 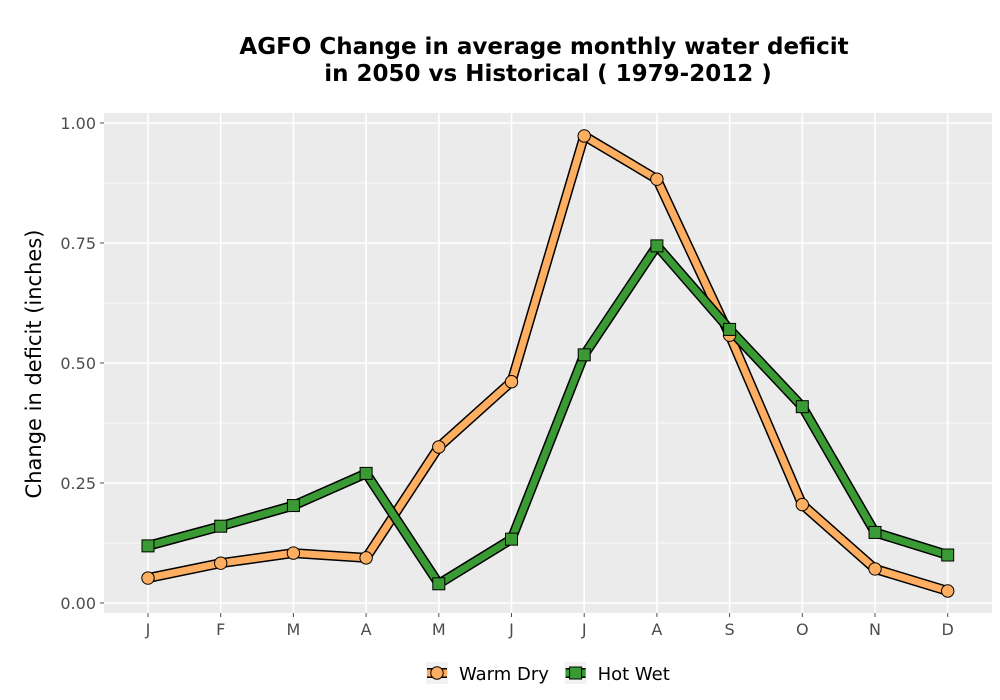 I want to click on y-axis-title: Change in deficit (inches), so click(x=34, y=364).